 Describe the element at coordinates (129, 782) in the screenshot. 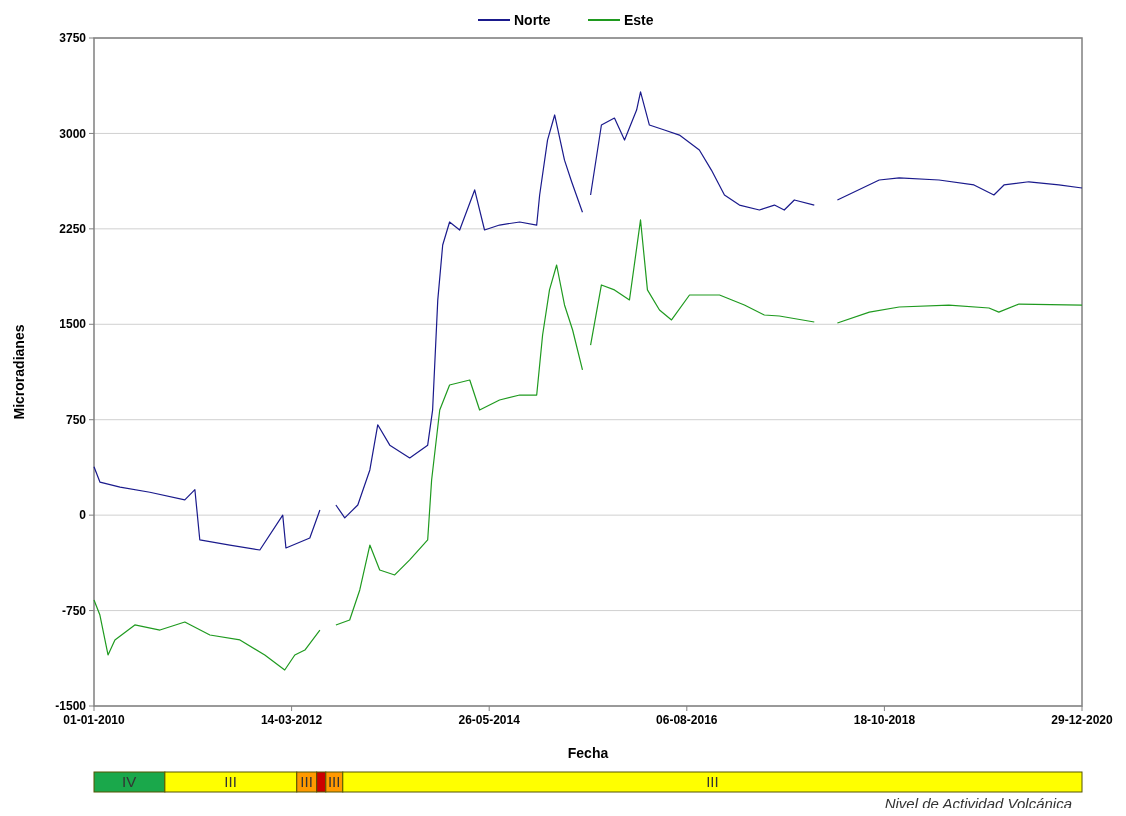

I see `text: IV` at that location.